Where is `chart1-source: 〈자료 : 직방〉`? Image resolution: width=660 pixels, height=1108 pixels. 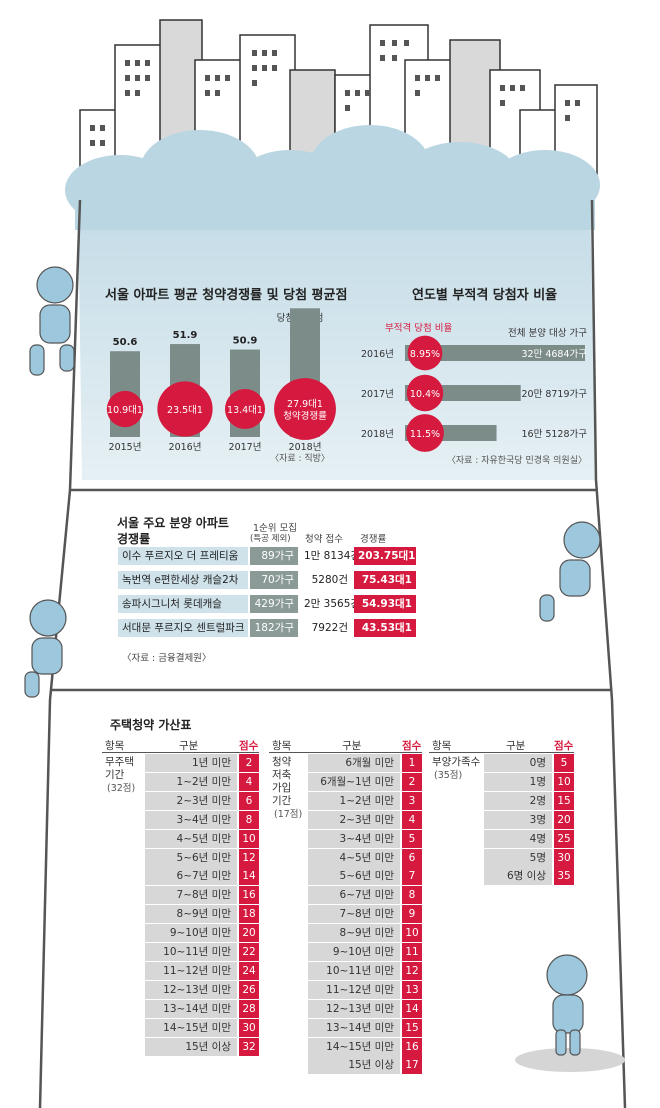 chart1-source: 〈자료 : 직방〉 is located at coordinates (300, 458).